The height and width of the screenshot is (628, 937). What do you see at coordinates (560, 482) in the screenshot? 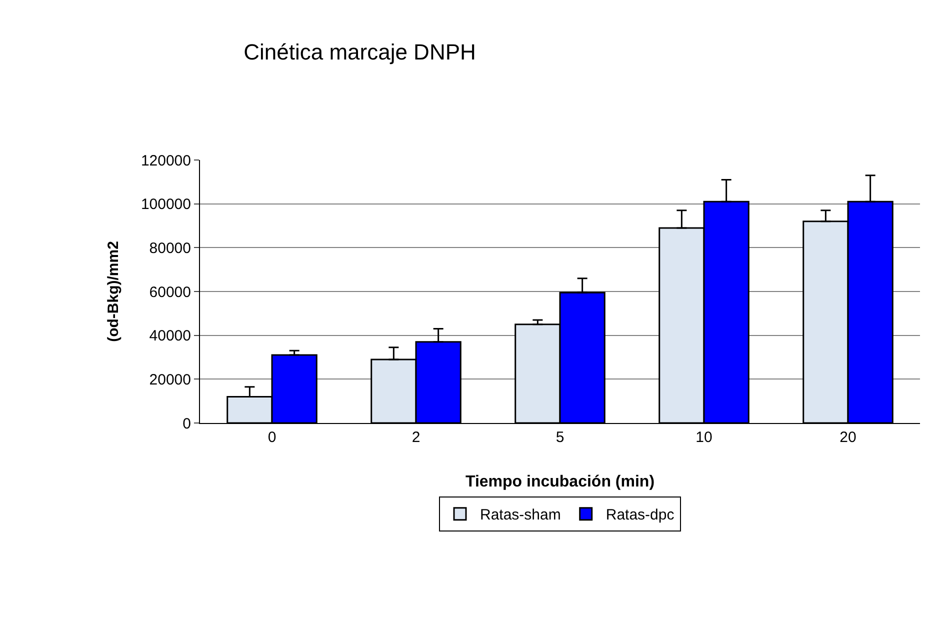
I see `x-axis-title: Tiempo incubación (min)` at bounding box center [560, 482].